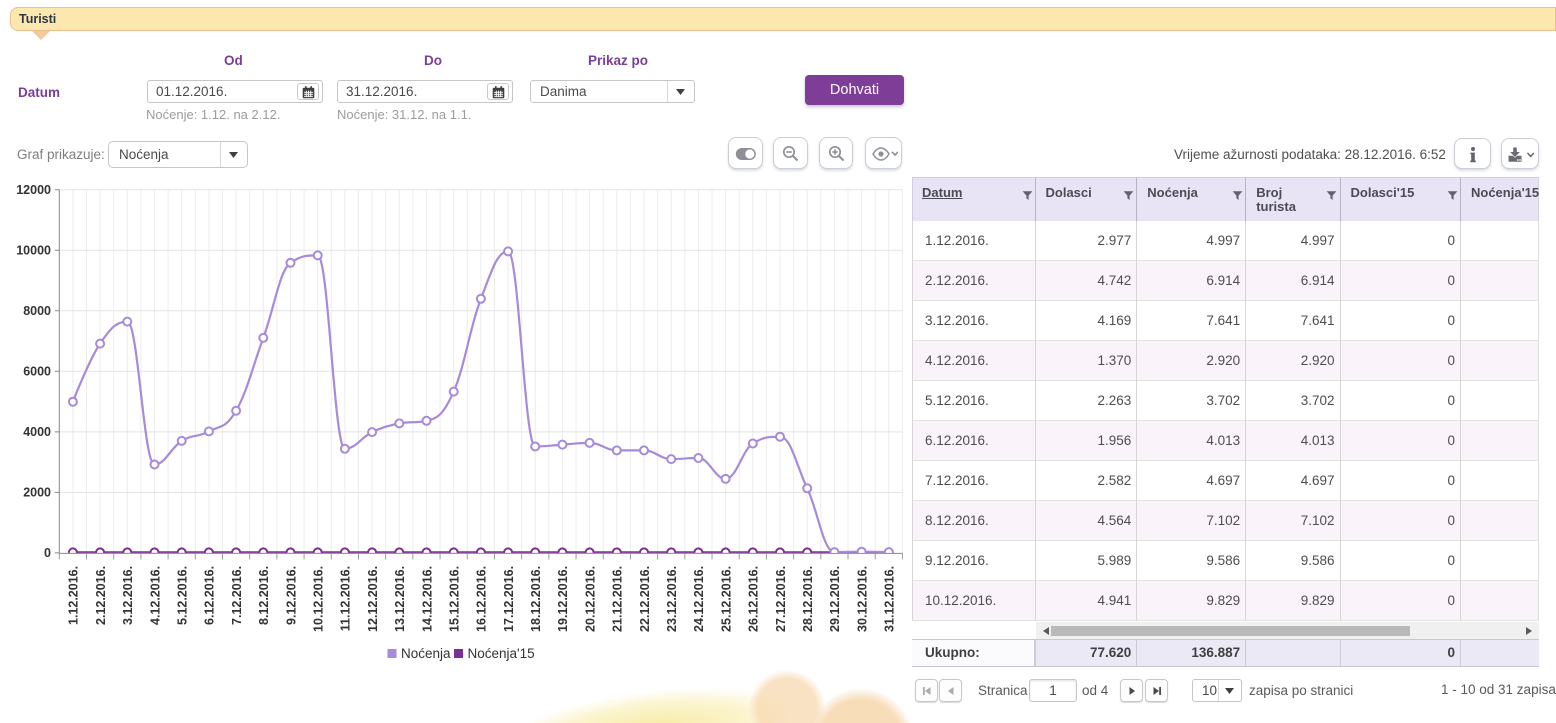 The image size is (1556, 723). What do you see at coordinates (590, 599) in the screenshot?
I see `svg-text: 20.12.2016.` at bounding box center [590, 599].